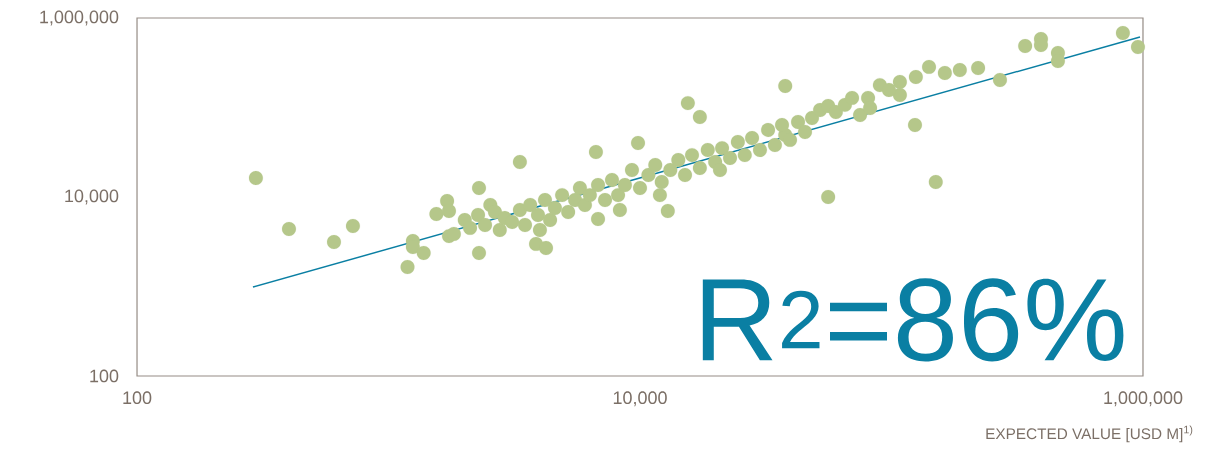  Describe the element at coordinates (92, 197) in the screenshot. I see `y-tick-label: 10,000` at that location.